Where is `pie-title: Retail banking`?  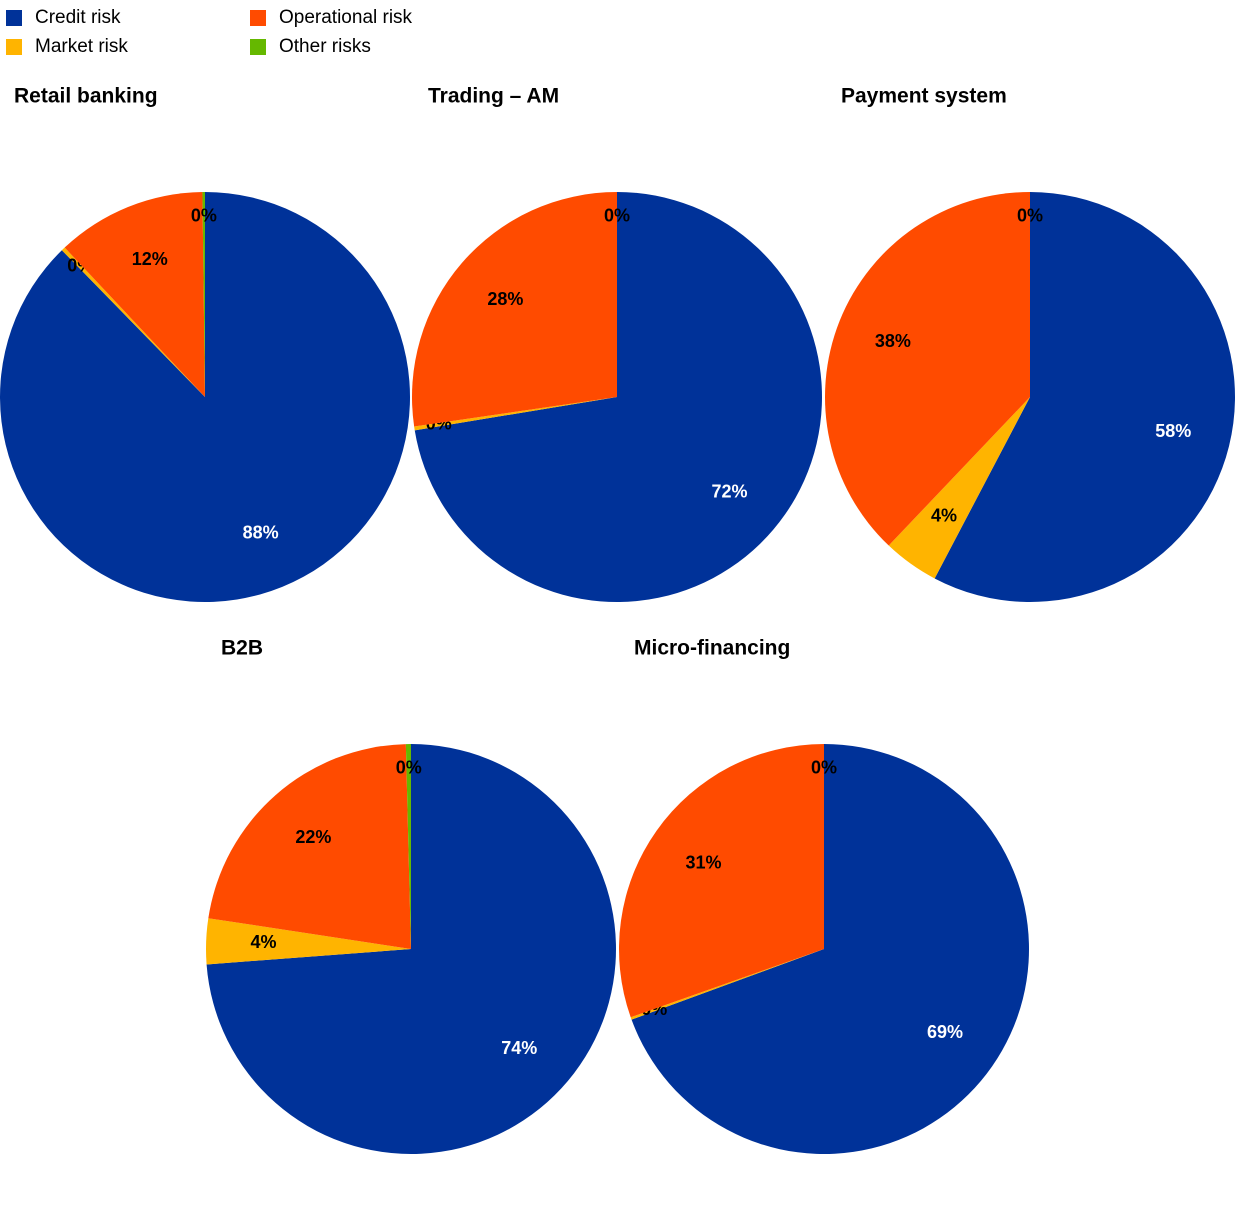 pie-title: Retail banking is located at coordinates (86, 96).